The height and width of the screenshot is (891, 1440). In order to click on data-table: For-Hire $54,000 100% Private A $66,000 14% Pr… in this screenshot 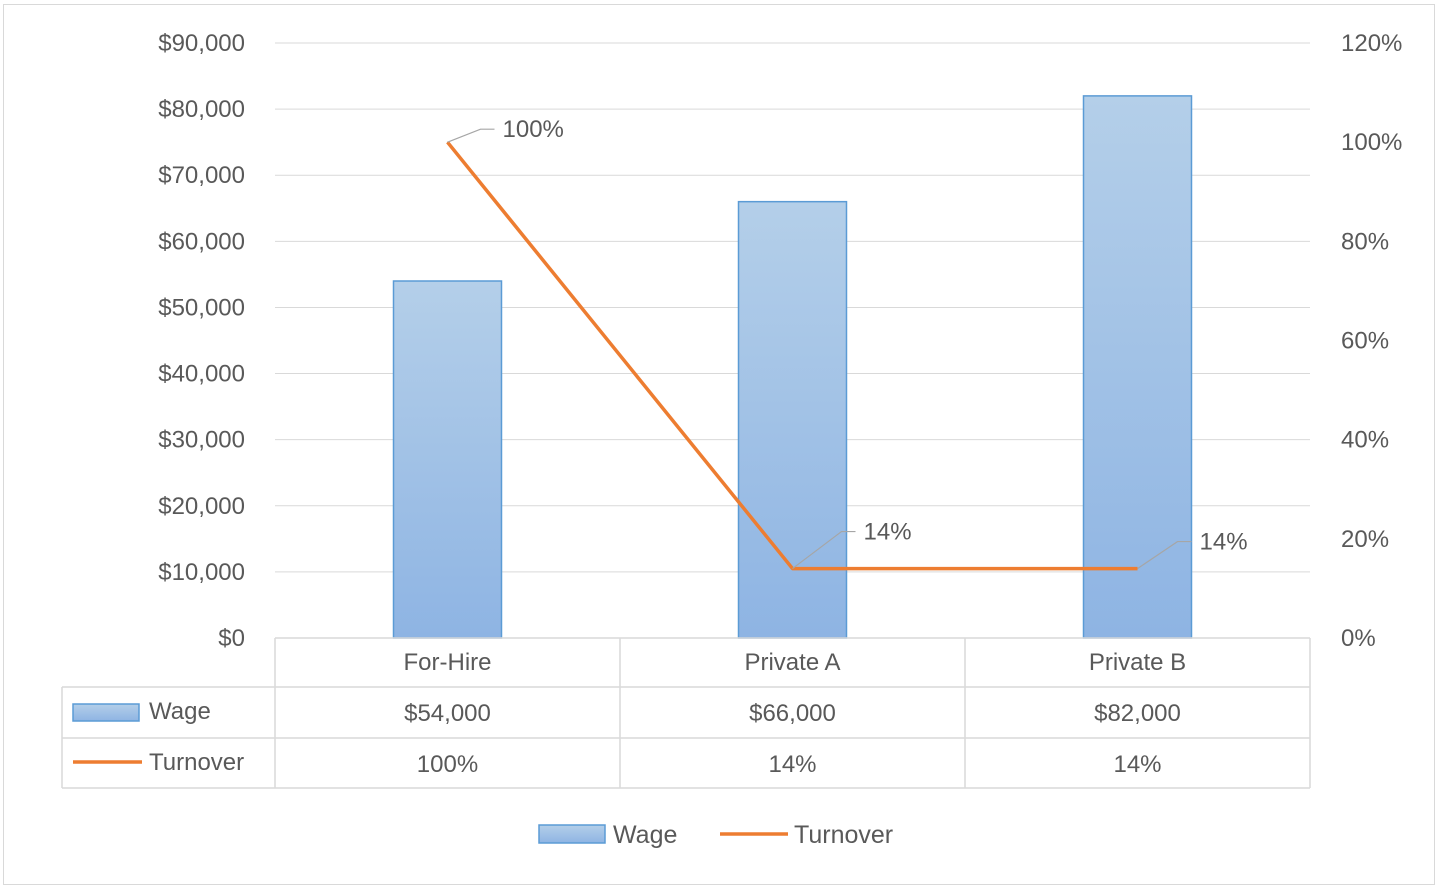, I will do `click(686, 713)`.